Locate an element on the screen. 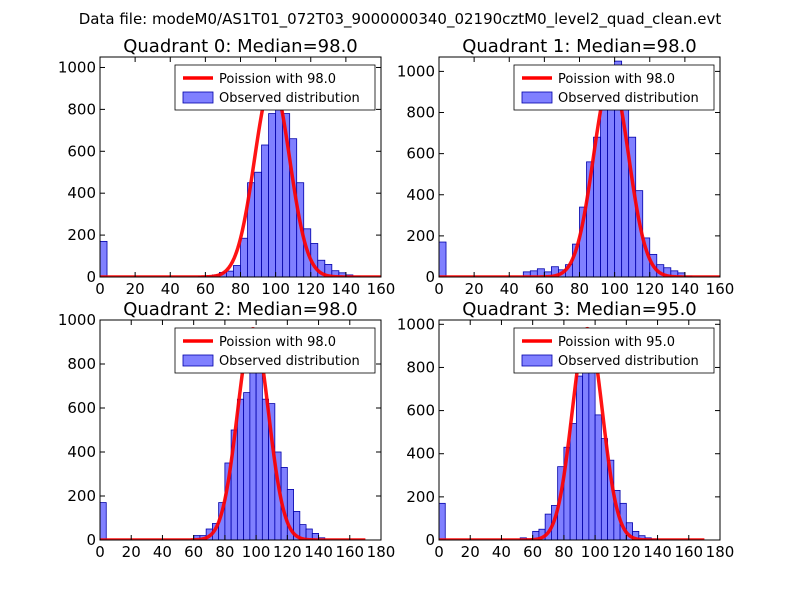  subplot-title: Quadrant 3: Median=95.0 is located at coordinates (579, 309).